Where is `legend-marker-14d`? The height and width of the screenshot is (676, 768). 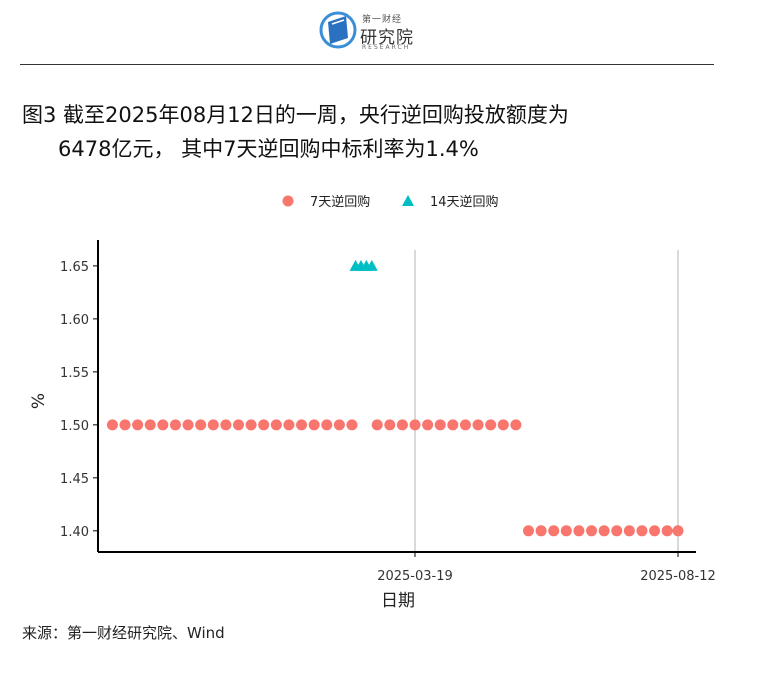 legend-marker-14d is located at coordinates (408, 200).